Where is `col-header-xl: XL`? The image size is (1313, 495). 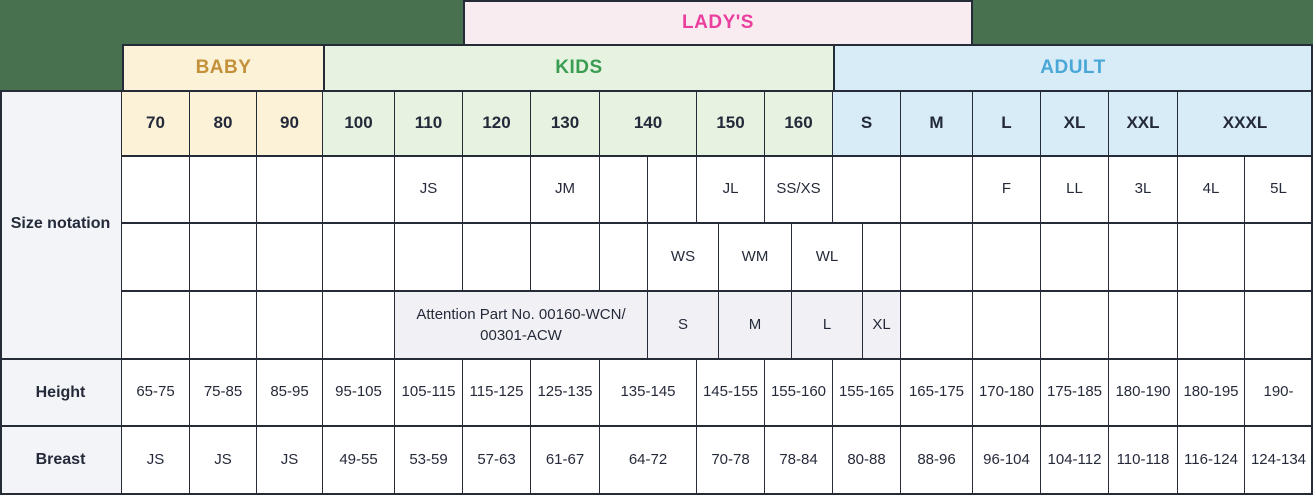
col-header-xl: XL is located at coordinates (1075, 123).